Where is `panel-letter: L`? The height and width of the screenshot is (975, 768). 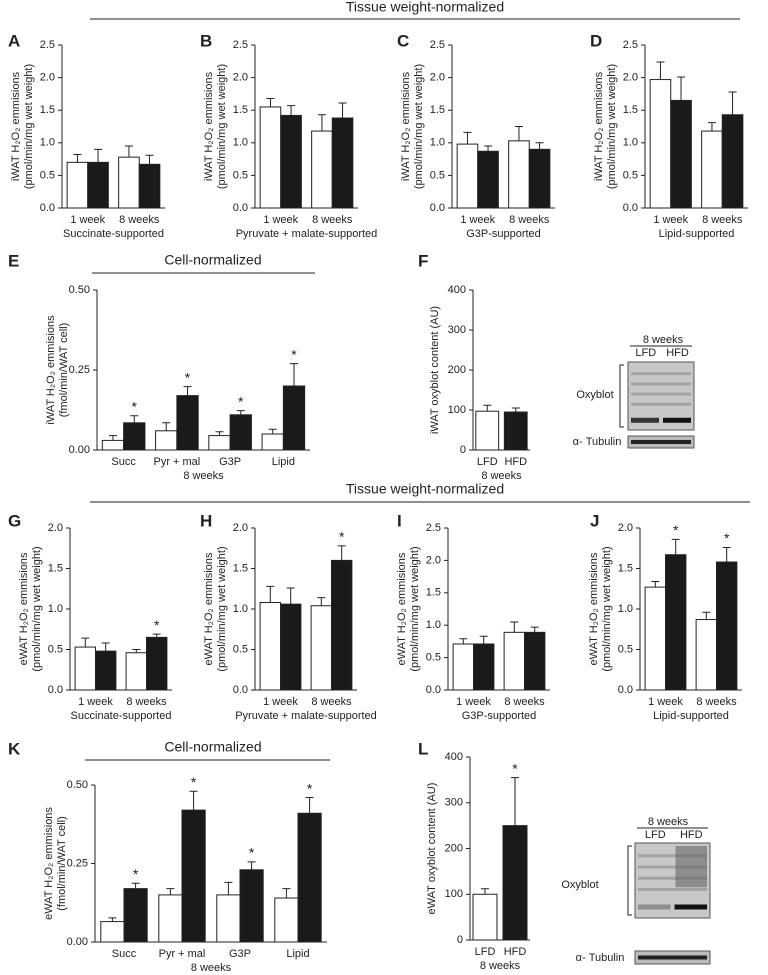 panel-letter: L is located at coordinates (423, 748).